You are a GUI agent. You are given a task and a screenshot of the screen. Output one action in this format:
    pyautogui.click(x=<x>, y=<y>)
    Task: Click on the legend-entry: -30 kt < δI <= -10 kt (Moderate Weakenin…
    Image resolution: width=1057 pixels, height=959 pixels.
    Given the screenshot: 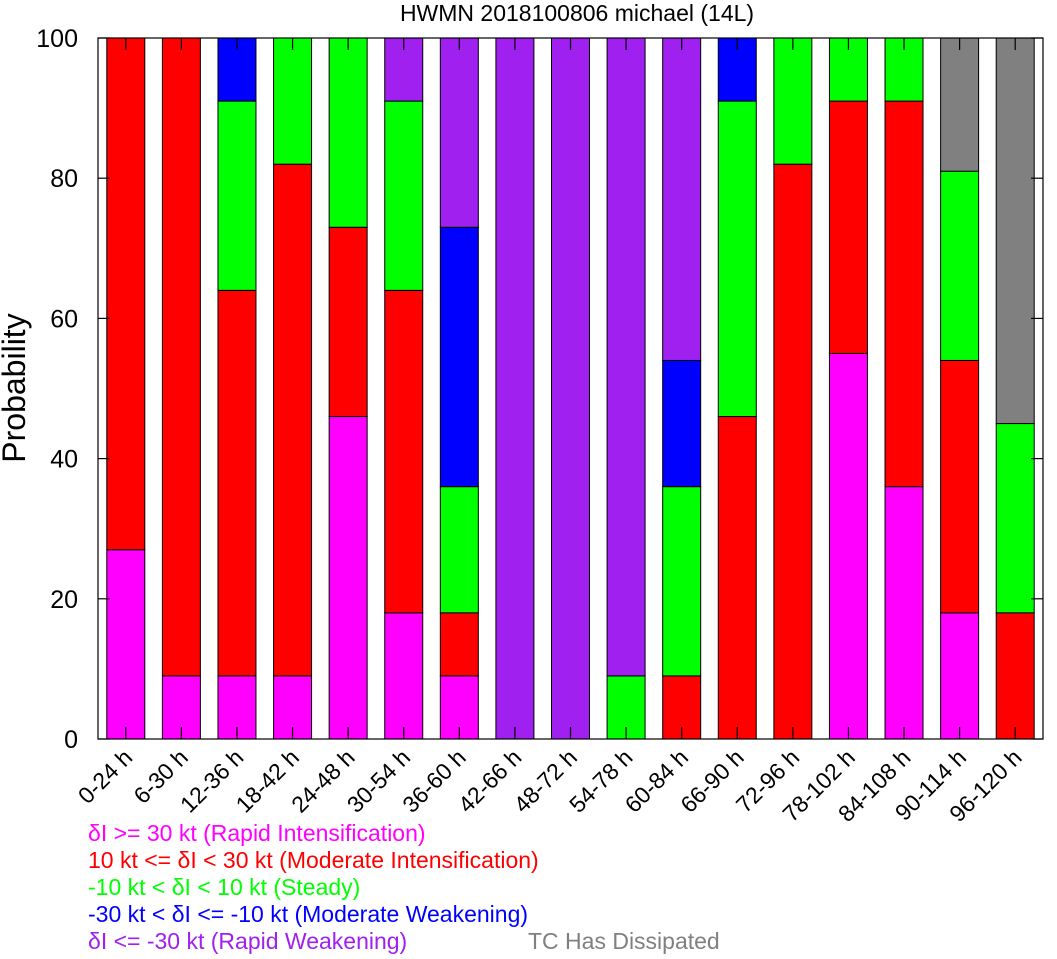 What is the action you would take?
    pyautogui.click(x=308, y=914)
    